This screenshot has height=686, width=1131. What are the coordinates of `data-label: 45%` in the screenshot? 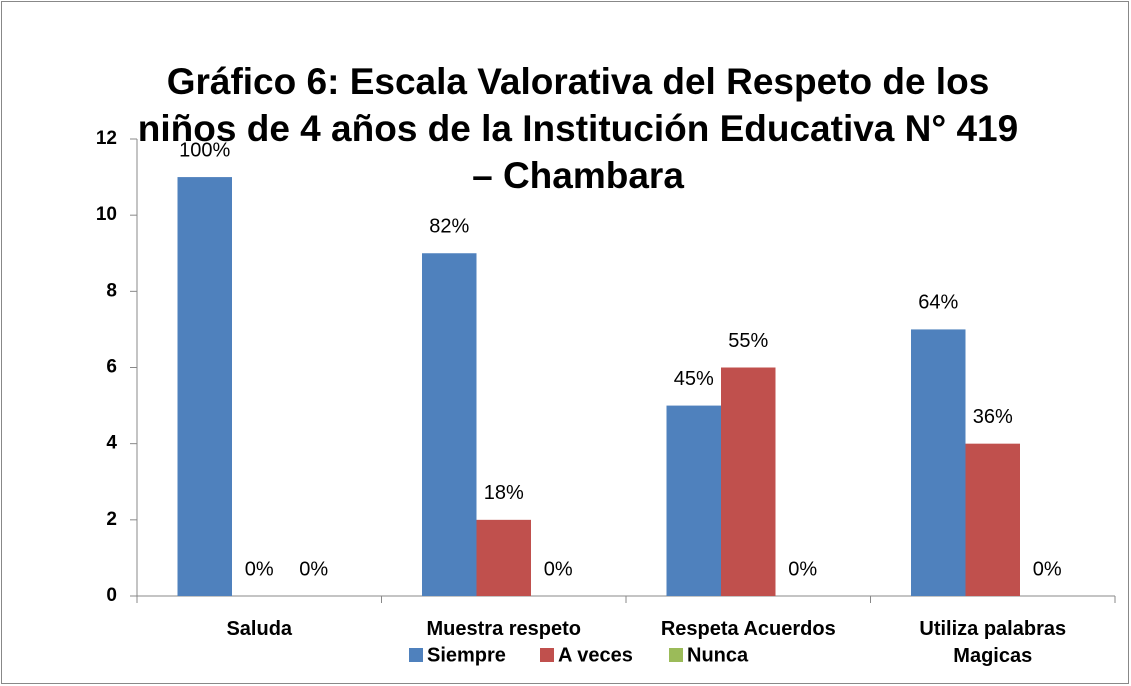 It's located at (694, 379).